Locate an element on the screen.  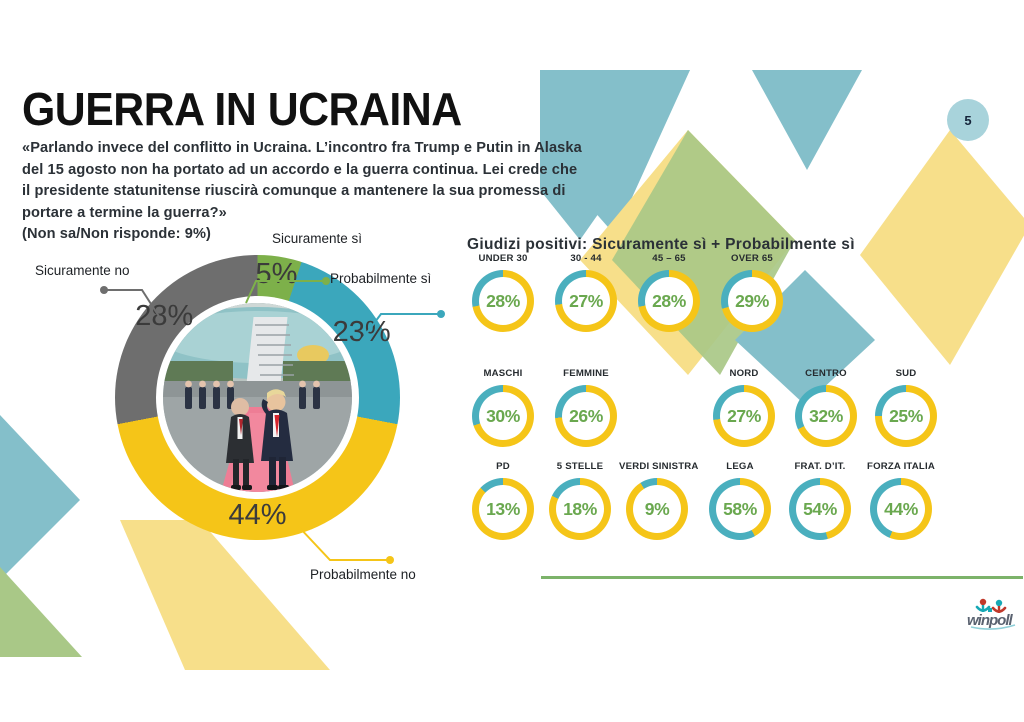
mini-donut-value: 32% is located at coordinates (826, 415).